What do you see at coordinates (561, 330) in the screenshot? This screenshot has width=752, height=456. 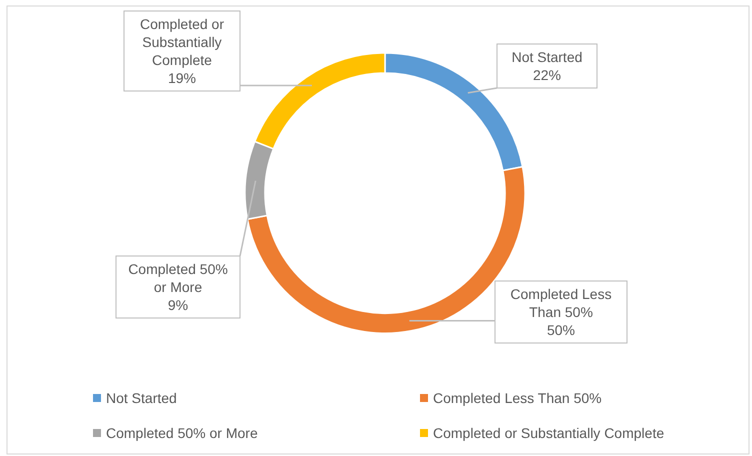 I see `data-label: 50%` at bounding box center [561, 330].